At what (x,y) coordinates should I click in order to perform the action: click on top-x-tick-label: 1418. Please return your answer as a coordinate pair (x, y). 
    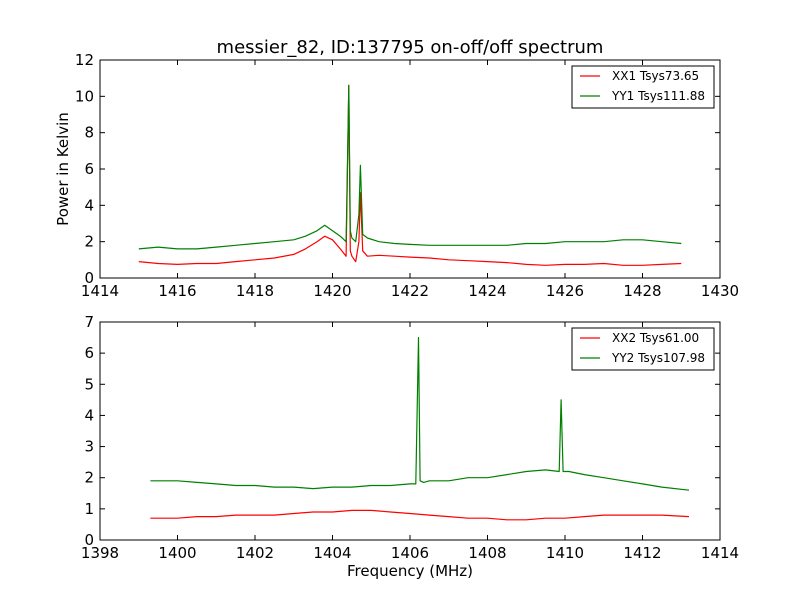
    Looking at the image, I should click on (255, 291).